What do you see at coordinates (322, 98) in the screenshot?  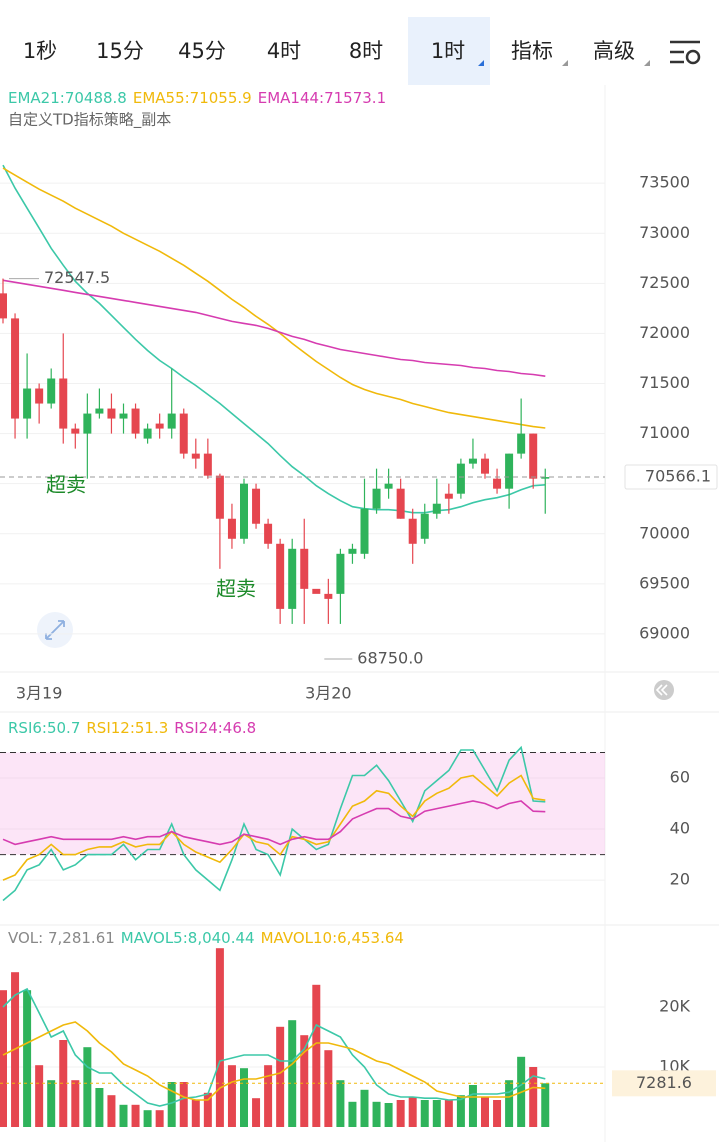 I see `legend-entry: EMA144:71573.1` at bounding box center [322, 98].